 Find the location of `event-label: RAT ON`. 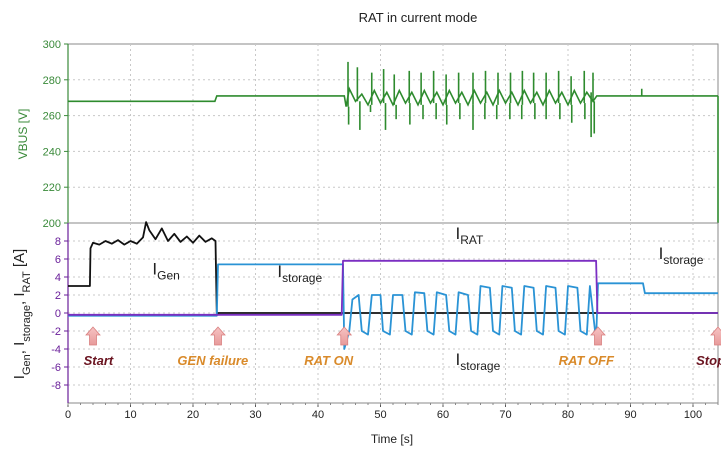

event-label: RAT ON is located at coordinates (328, 360).